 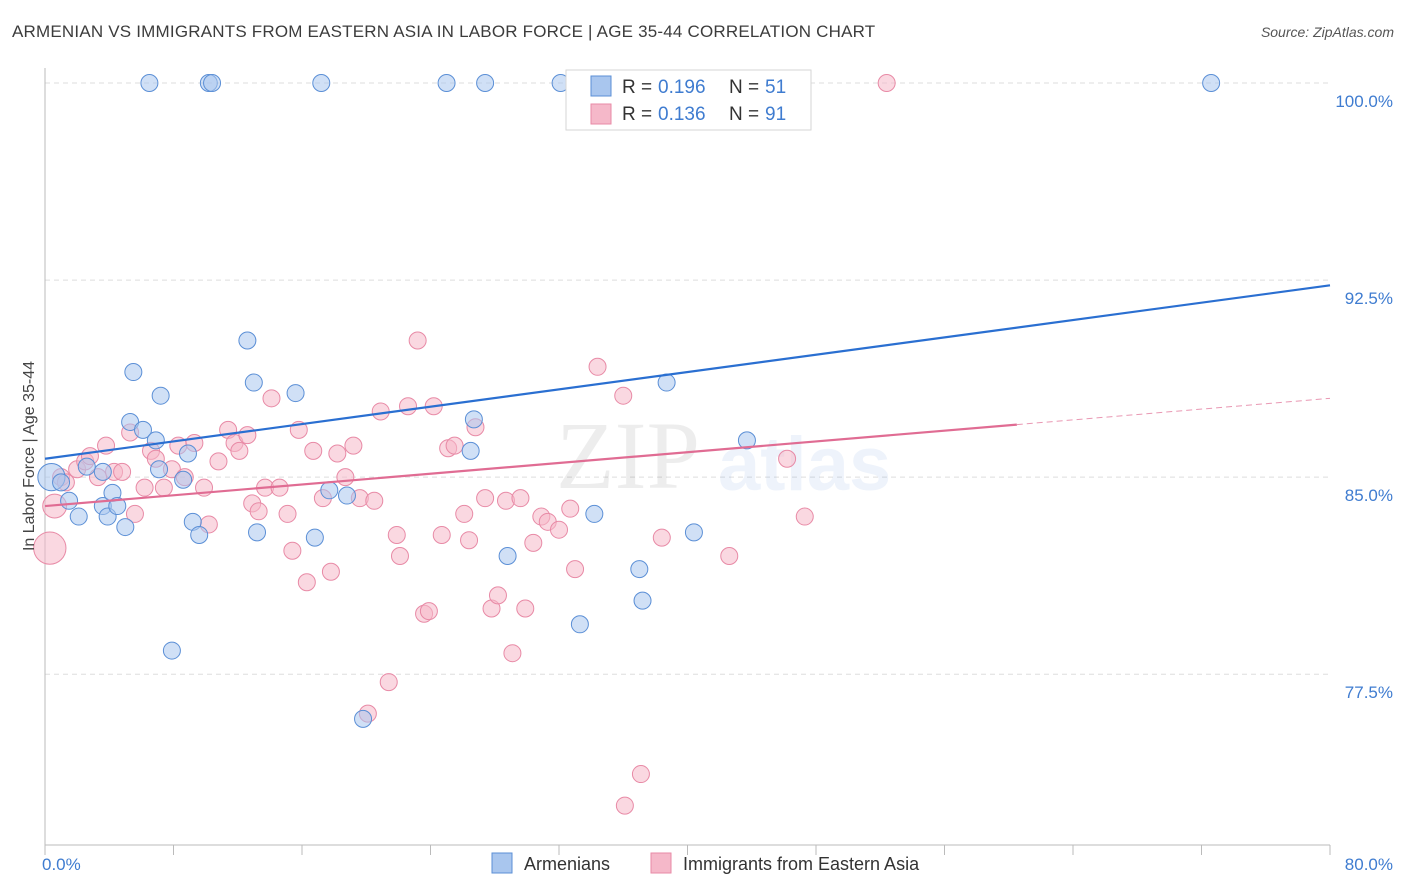 What do you see at coordinates (1364, 101) in the screenshot?
I see `y-tick-label: 100.0%` at bounding box center [1364, 101].